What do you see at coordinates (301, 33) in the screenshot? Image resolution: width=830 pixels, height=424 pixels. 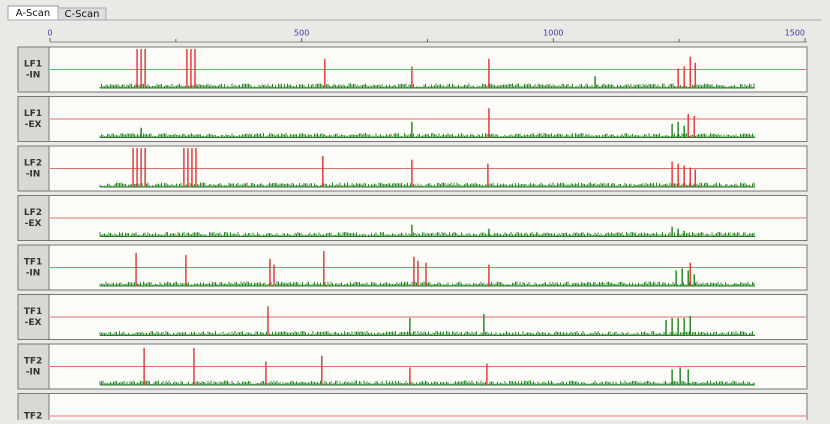 I see `x-tick-label: 500` at bounding box center [301, 33].